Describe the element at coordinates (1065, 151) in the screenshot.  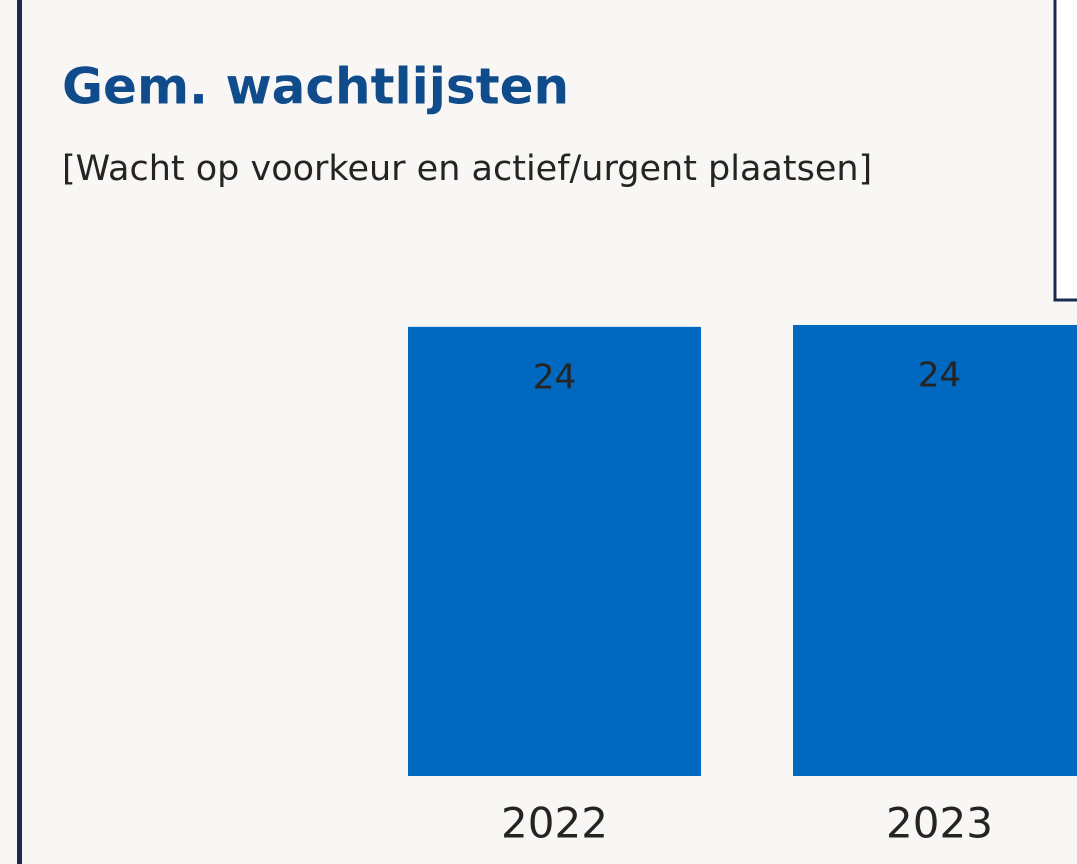
I see `tooltip` at that location.